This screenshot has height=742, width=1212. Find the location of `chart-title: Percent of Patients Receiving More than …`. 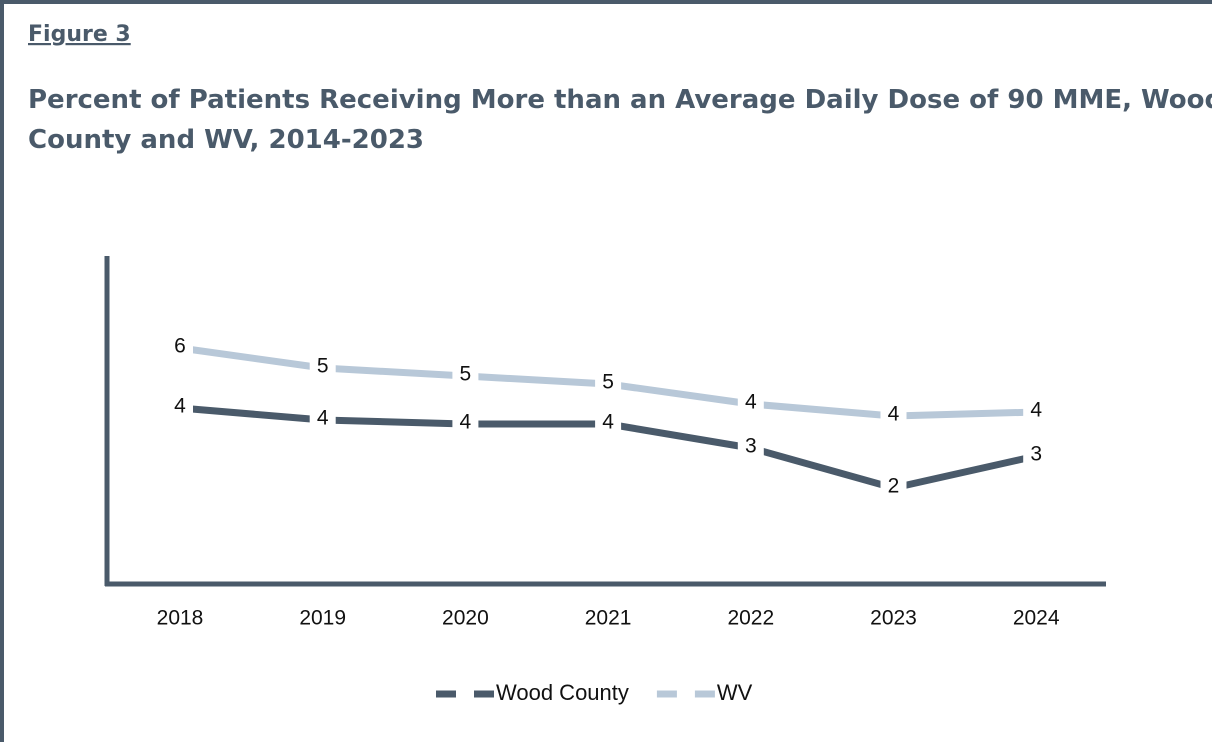

chart-title: Percent of Patients Receiving More than … is located at coordinates (620, 120).